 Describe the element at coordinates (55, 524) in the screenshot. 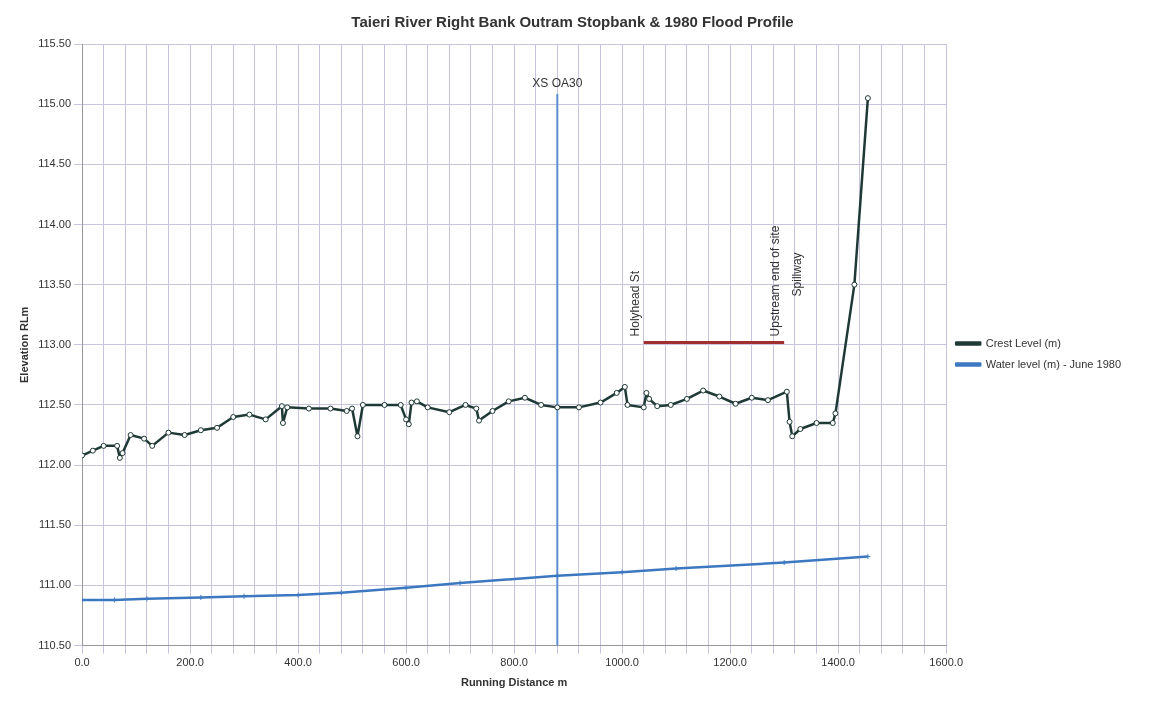

I see `y-tick-label: 111.50` at that location.